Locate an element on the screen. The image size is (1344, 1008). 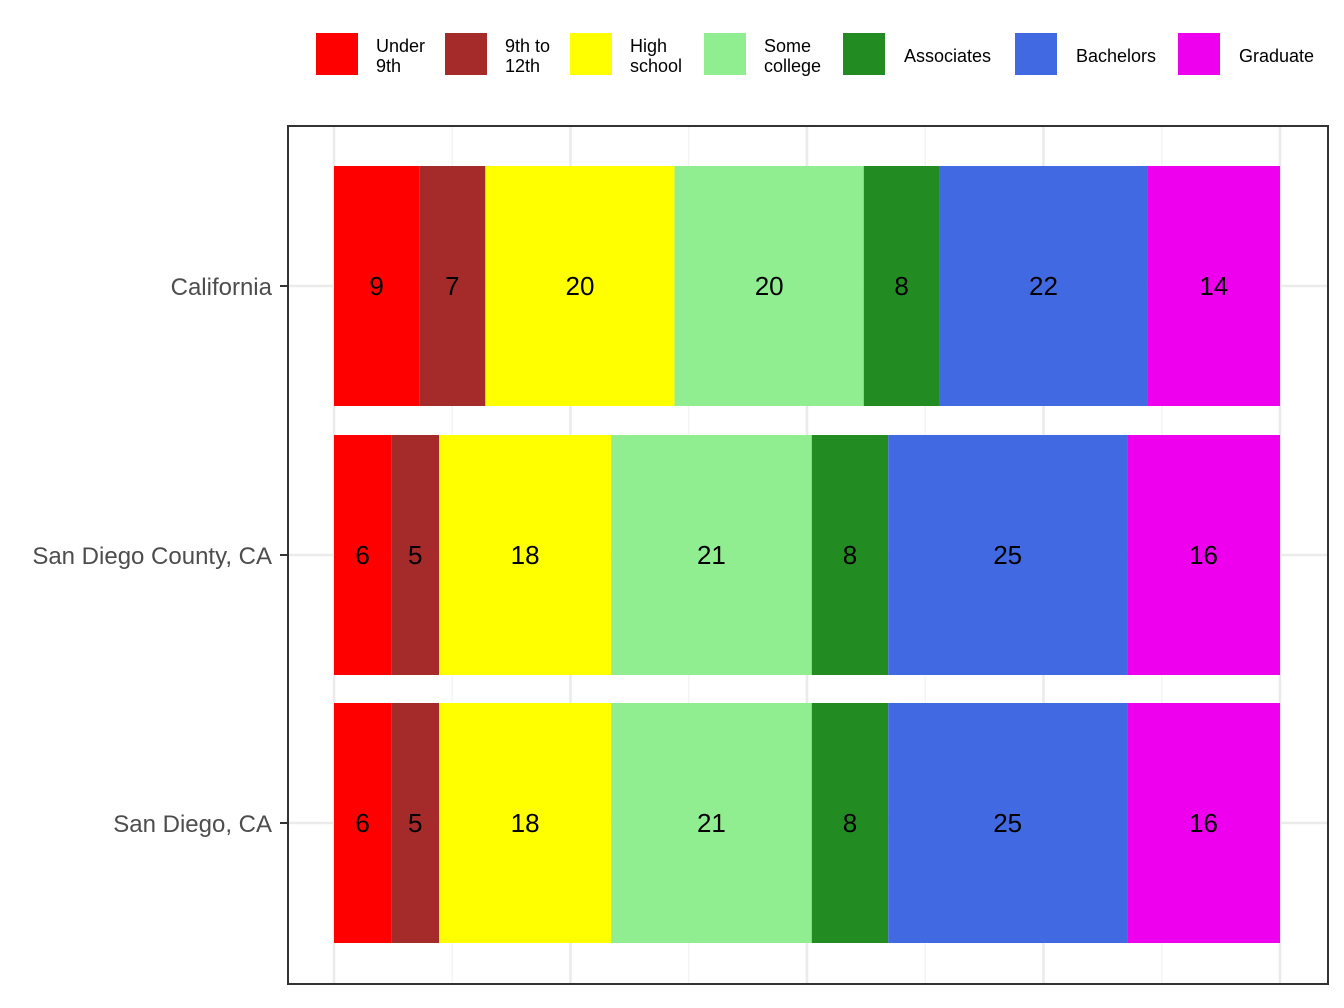
bar-california-under-9th is located at coordinates (377, 286).